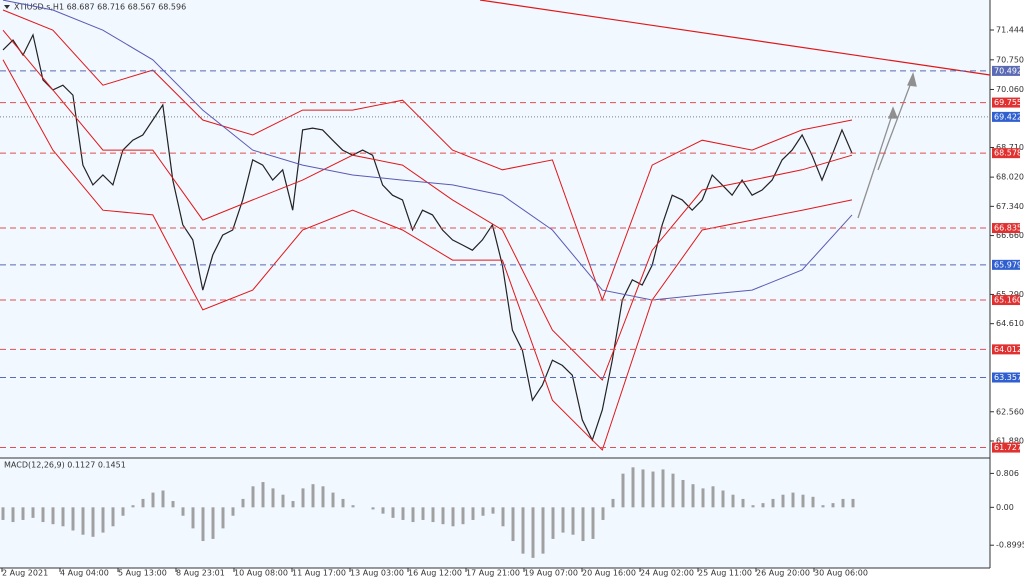  Describe the element at coordinates (377, 573) in the screenshot. I see `x-tick-label: 13 Aug 03:00` at that location.